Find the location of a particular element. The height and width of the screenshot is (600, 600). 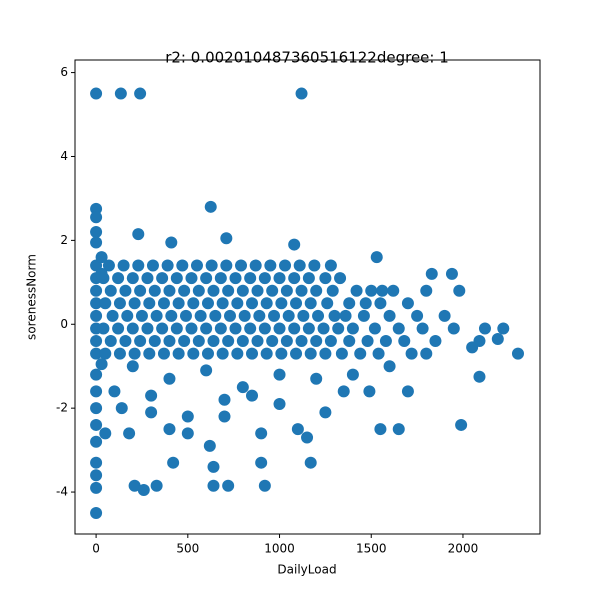

y-axis-label: sorenessNorm is located at coordinates (32, 297).